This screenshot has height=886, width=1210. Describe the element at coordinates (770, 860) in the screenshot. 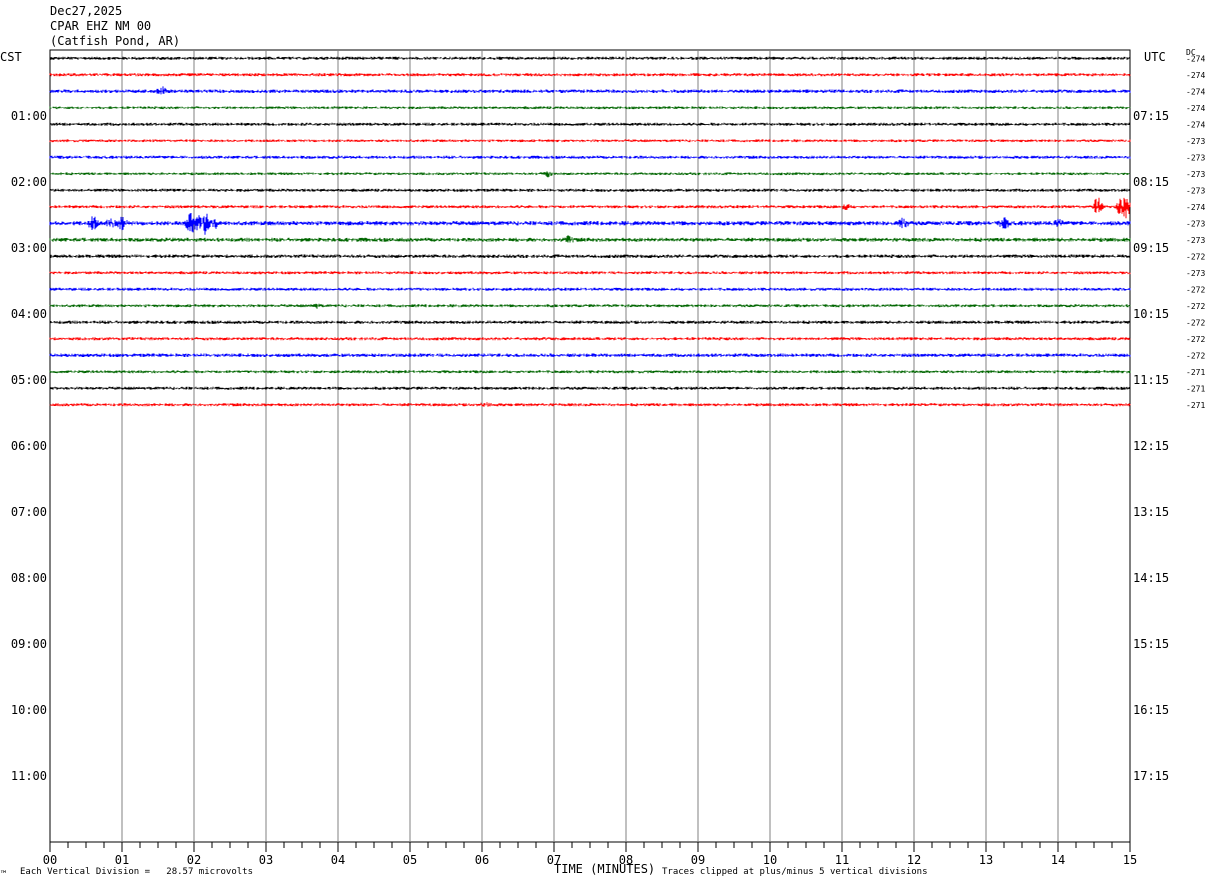

I see `x-tick-label: 10` at that location.